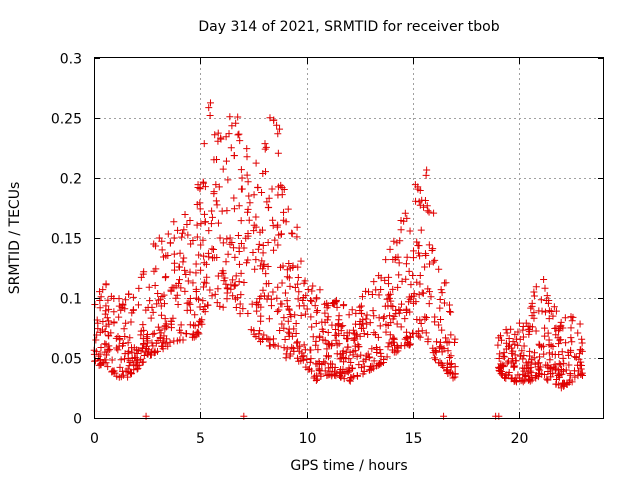 The image size is (640, 480). I want to click on x-tick-label: 10, so click(308, 439).